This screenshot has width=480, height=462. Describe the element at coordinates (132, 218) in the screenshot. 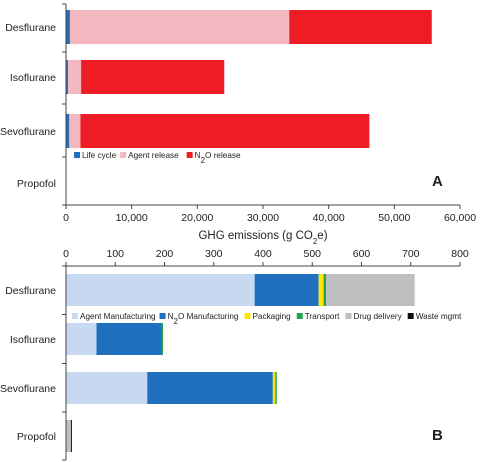

I see `x-tick-label: 10,000` at that location.